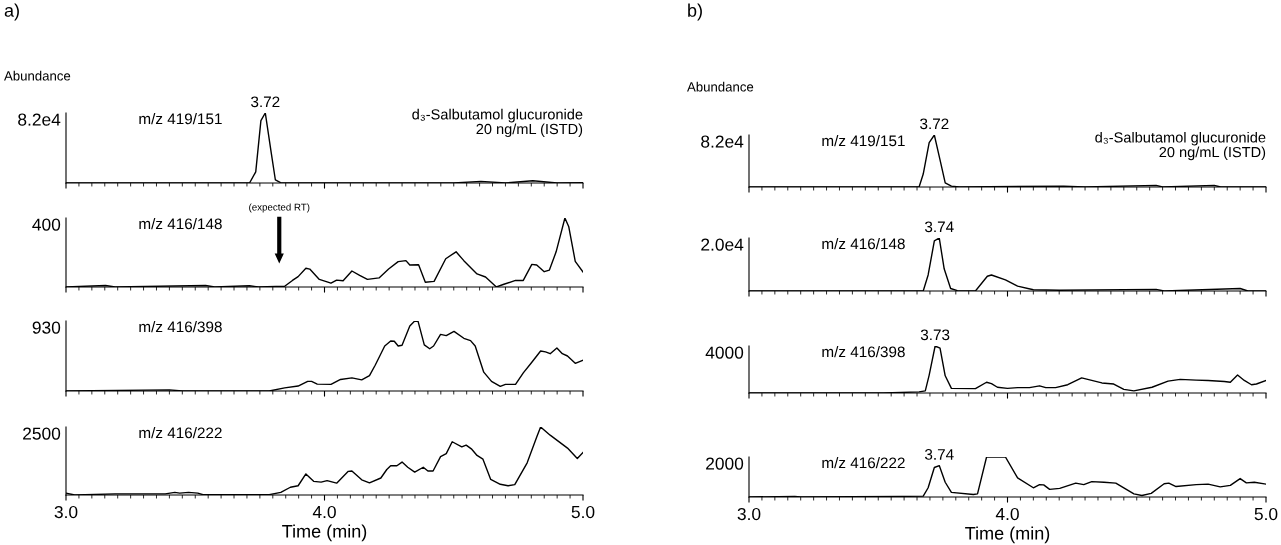  I want to click on text: 2.0e4, so click(722, 244).